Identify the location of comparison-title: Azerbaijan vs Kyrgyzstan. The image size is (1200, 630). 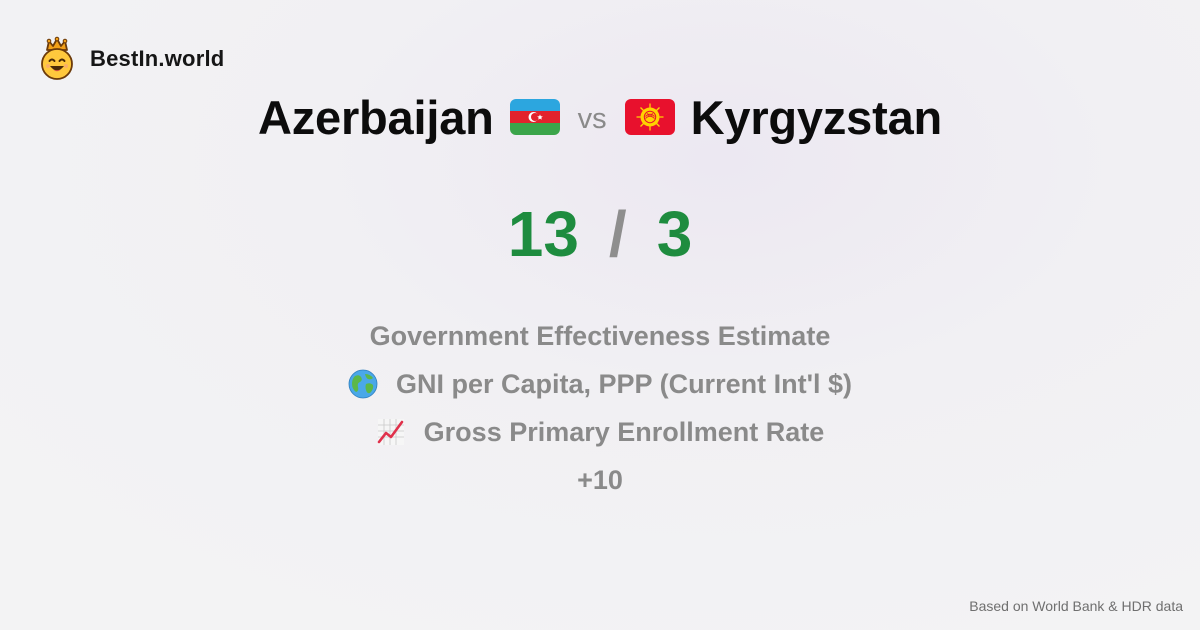
(600, 117).